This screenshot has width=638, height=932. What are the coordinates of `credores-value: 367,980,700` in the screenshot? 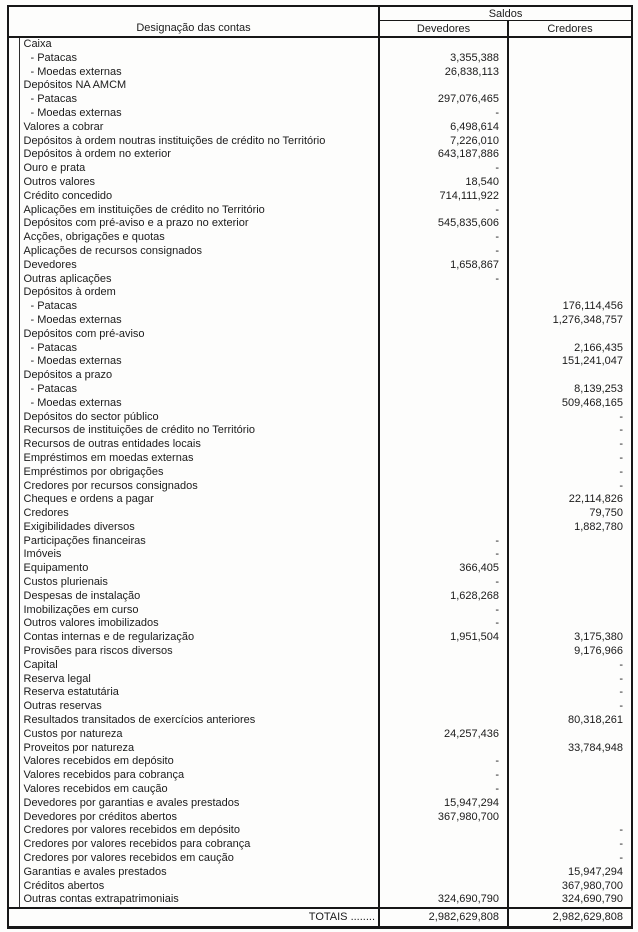 It's located at (570, 886).